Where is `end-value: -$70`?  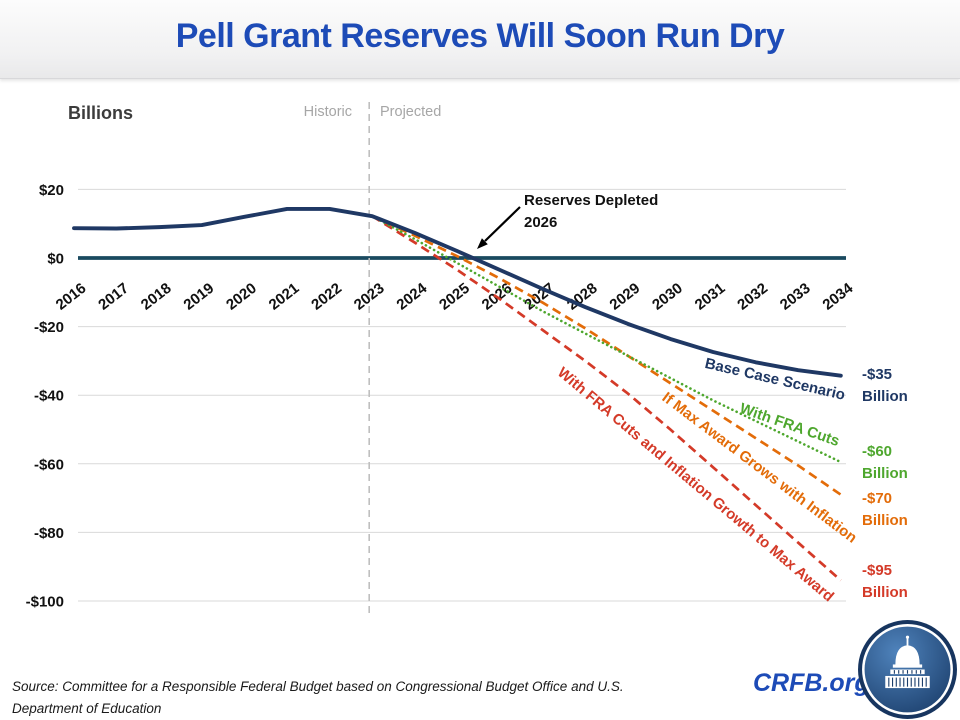 end-value: -$70 is located at coordinates (877, 498).